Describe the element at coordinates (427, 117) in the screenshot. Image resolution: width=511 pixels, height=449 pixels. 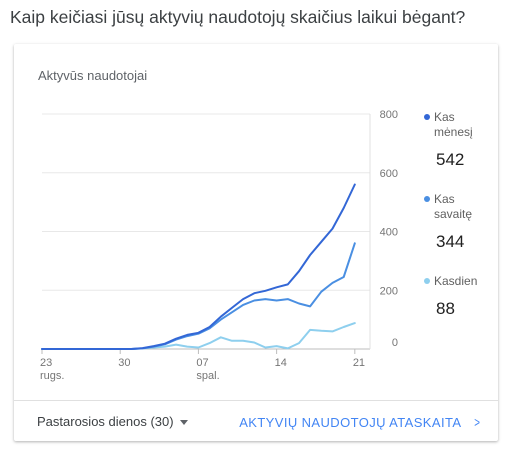
I see `legend-dot-monthly` at that location.